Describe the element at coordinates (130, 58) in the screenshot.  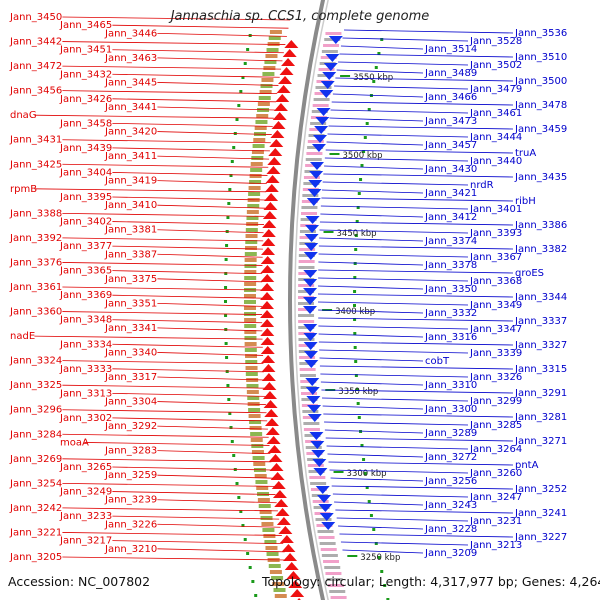
I see `left-gene-label: Jann_3463` at that location.